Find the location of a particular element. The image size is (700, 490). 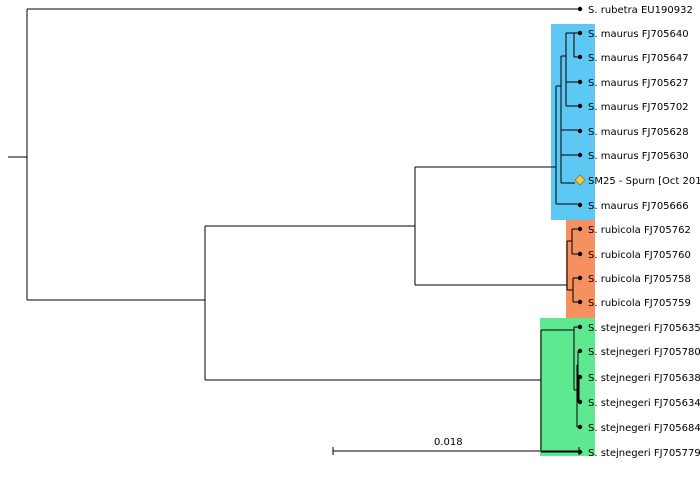

tip-label-maurus_FJ705630: S. maurus FJ705630 is located at coordinates (638, 156).